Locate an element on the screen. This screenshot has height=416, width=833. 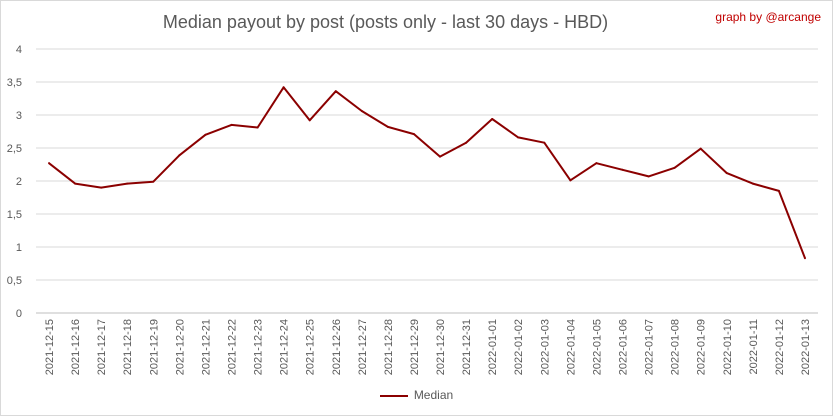
x-tick-label: 2021-12-26 is located at coordinates (337, 347).